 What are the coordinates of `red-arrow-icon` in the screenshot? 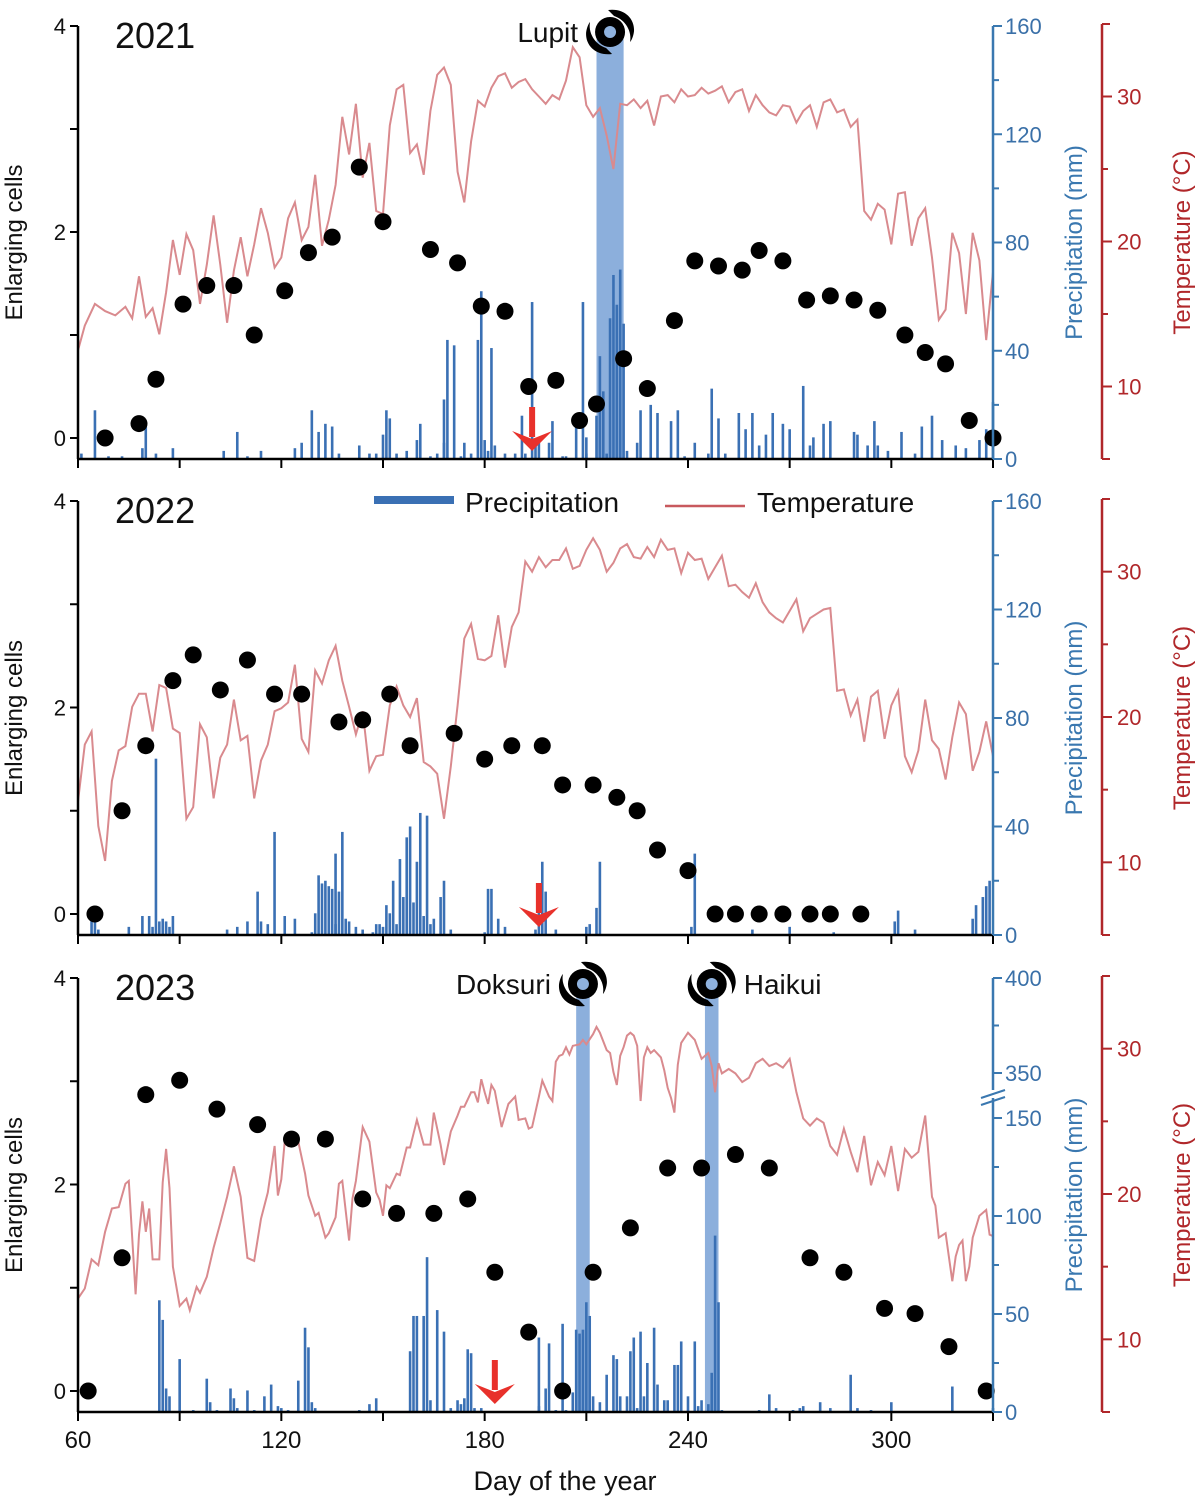 It's located at (532, 429).